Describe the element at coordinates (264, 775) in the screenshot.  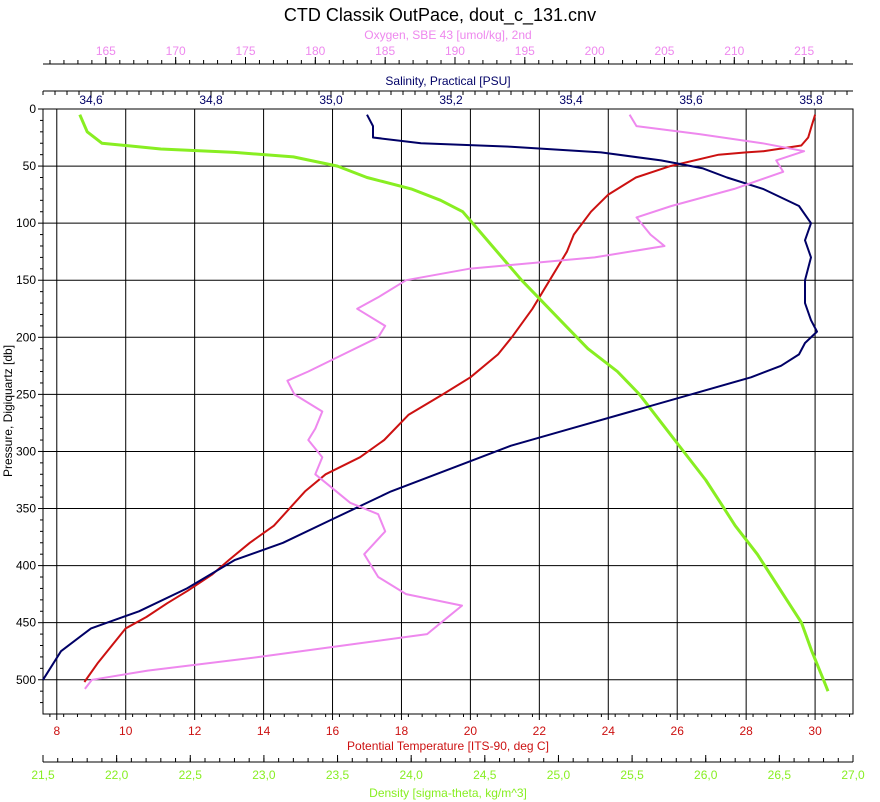
I see `density-tick-label: 23,0` at that location.